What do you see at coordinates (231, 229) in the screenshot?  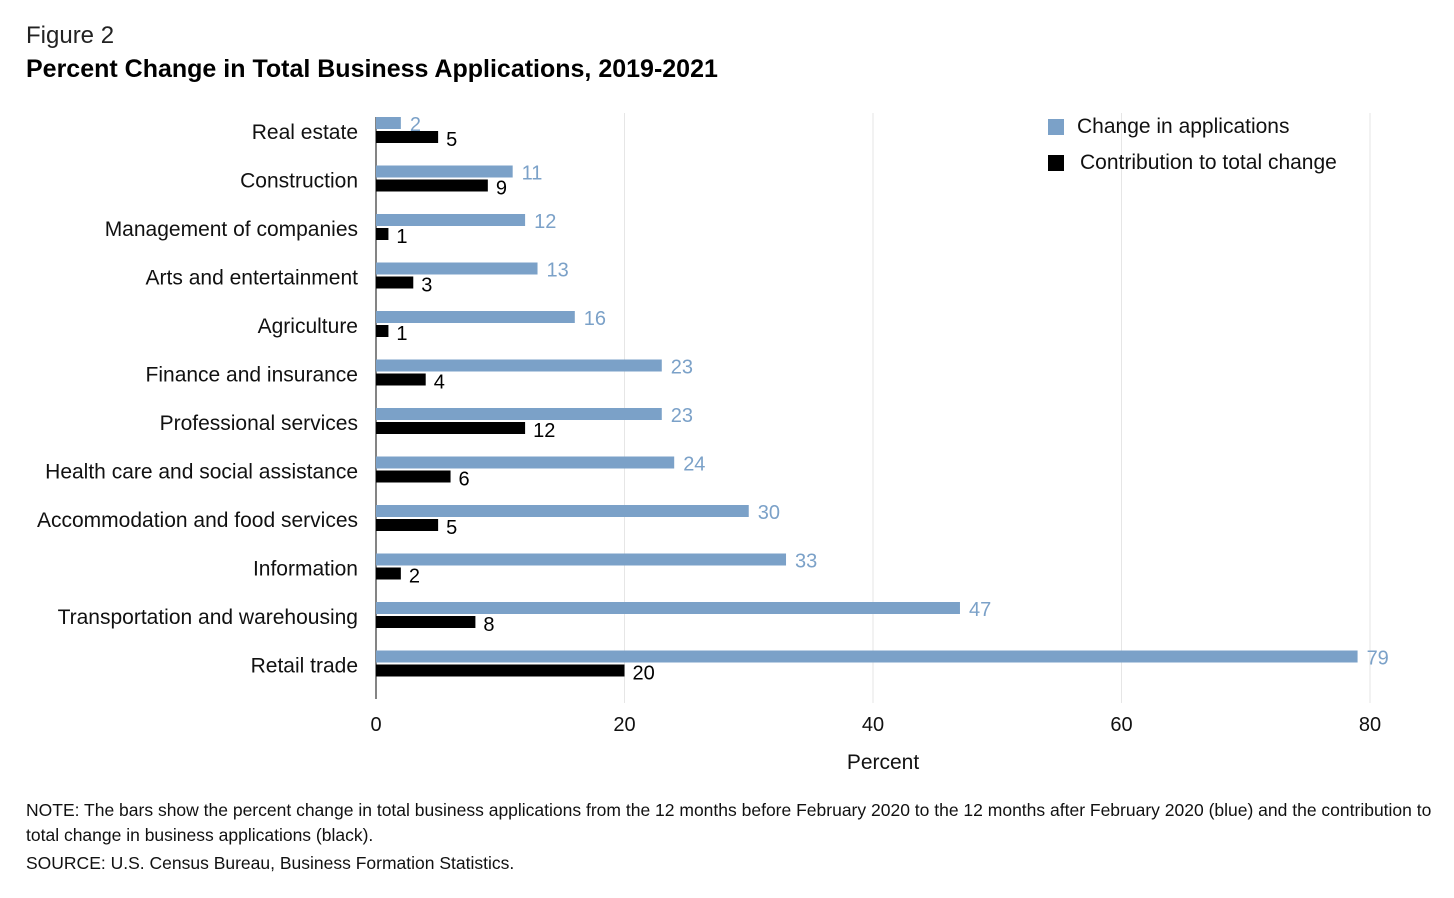 I see `category-label: Management of companies` at bounding box center [231, 229].